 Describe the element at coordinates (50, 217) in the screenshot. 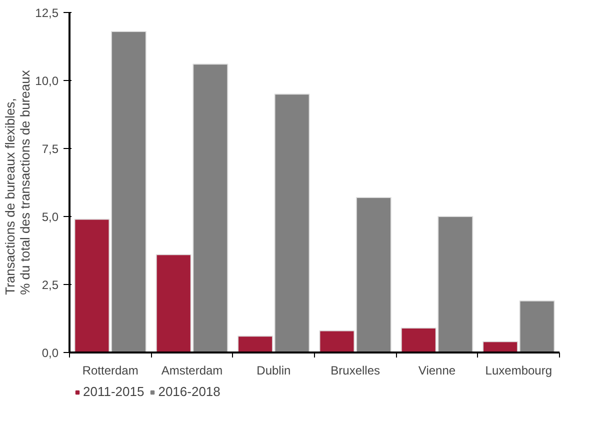

I see `y-tick-label: 5,0` at that location.